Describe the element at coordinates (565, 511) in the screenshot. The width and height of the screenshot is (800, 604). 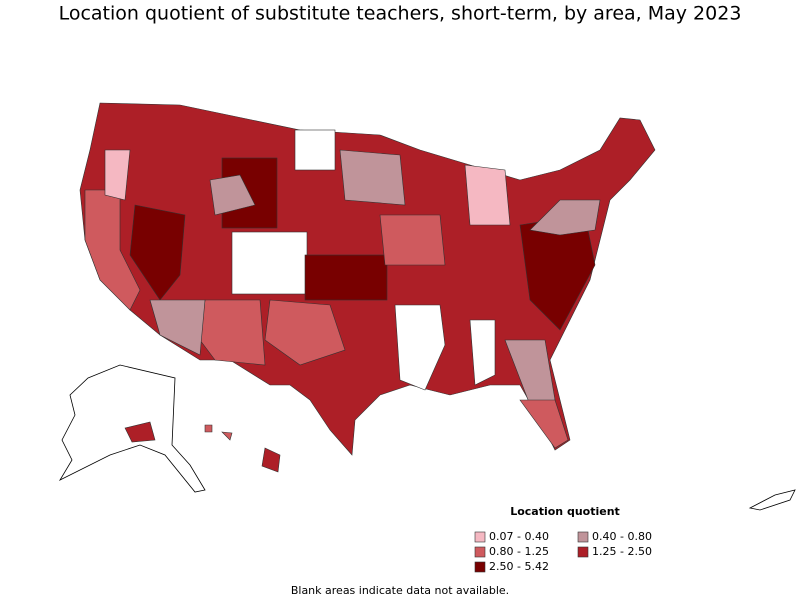
I see `legend-title: Location quotient` at that location.